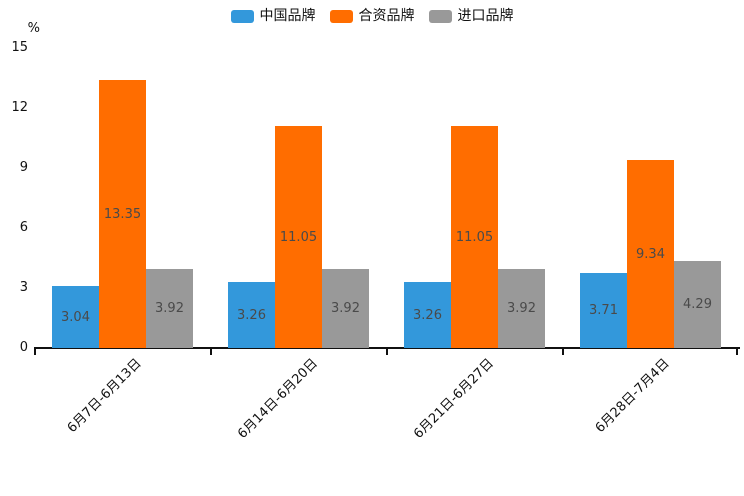  I want to click on legend-item-2: 进口品牌, so click(471, 16).